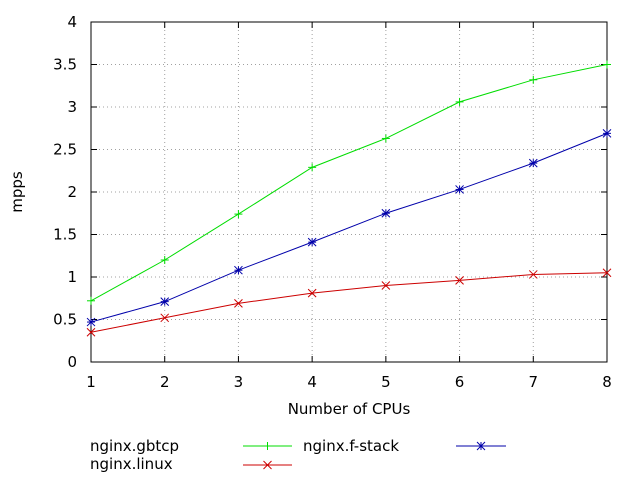 This screenshot has width=640, height=480. What do you see at coordinates (386, 382) in the screenshot?
I see `x-tick-label-5: 5` at bounding box center [386, 382].